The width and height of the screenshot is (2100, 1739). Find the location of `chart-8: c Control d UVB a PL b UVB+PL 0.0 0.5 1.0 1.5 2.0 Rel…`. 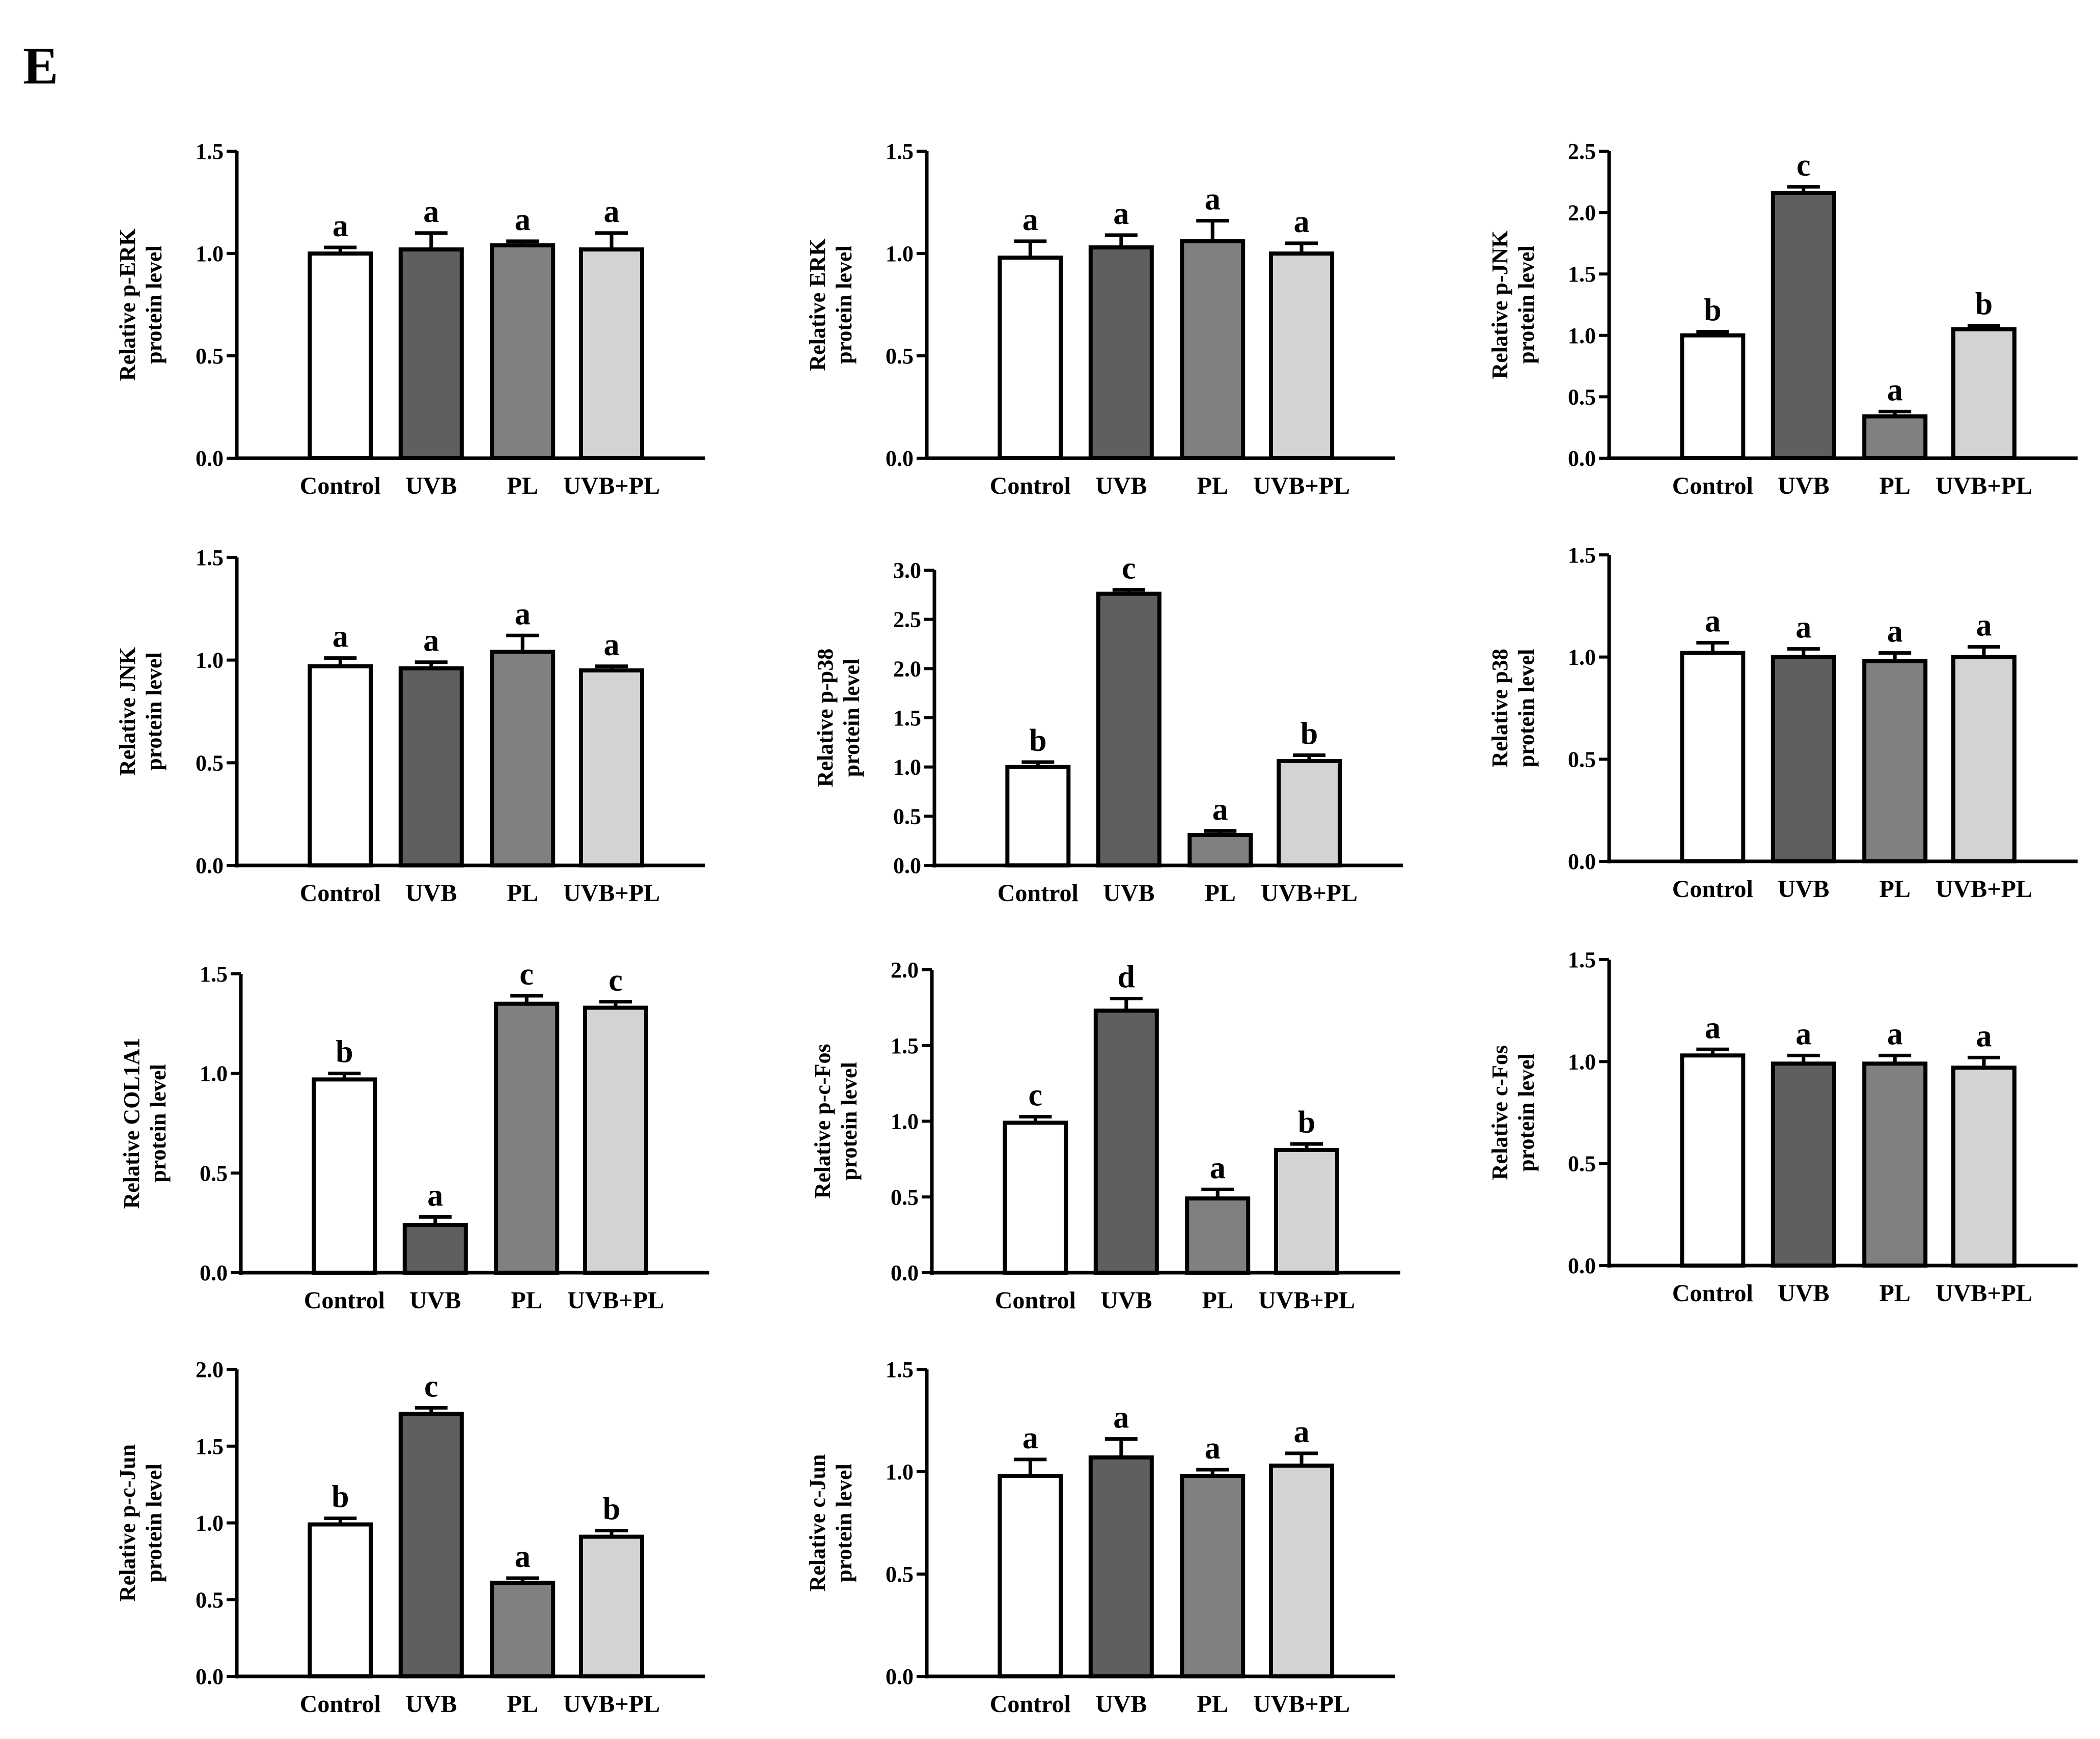

chart-8: c Control d UVB a PL b UVB+PL 0.0 0.5 1.0 1.5 2.0 Rel… is located at coordinates (1105, 1136).